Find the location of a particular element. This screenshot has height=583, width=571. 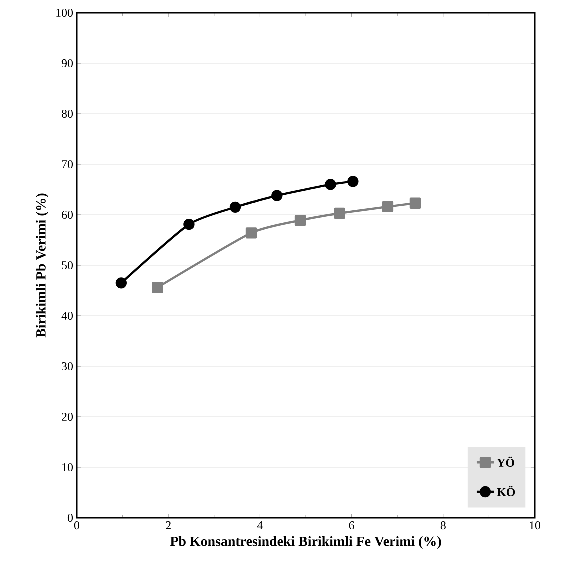

y-tick-label: 100 is located at coordinates (65, 13).